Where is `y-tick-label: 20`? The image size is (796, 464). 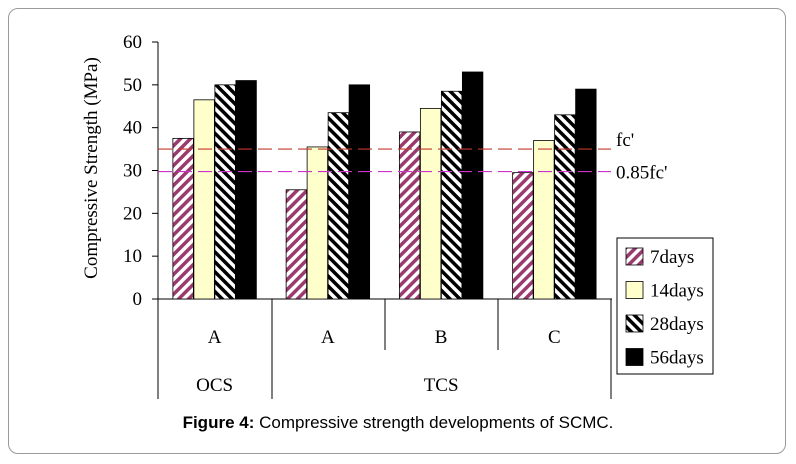 y-tick-label: 20 is located at coordinates (132, 213).